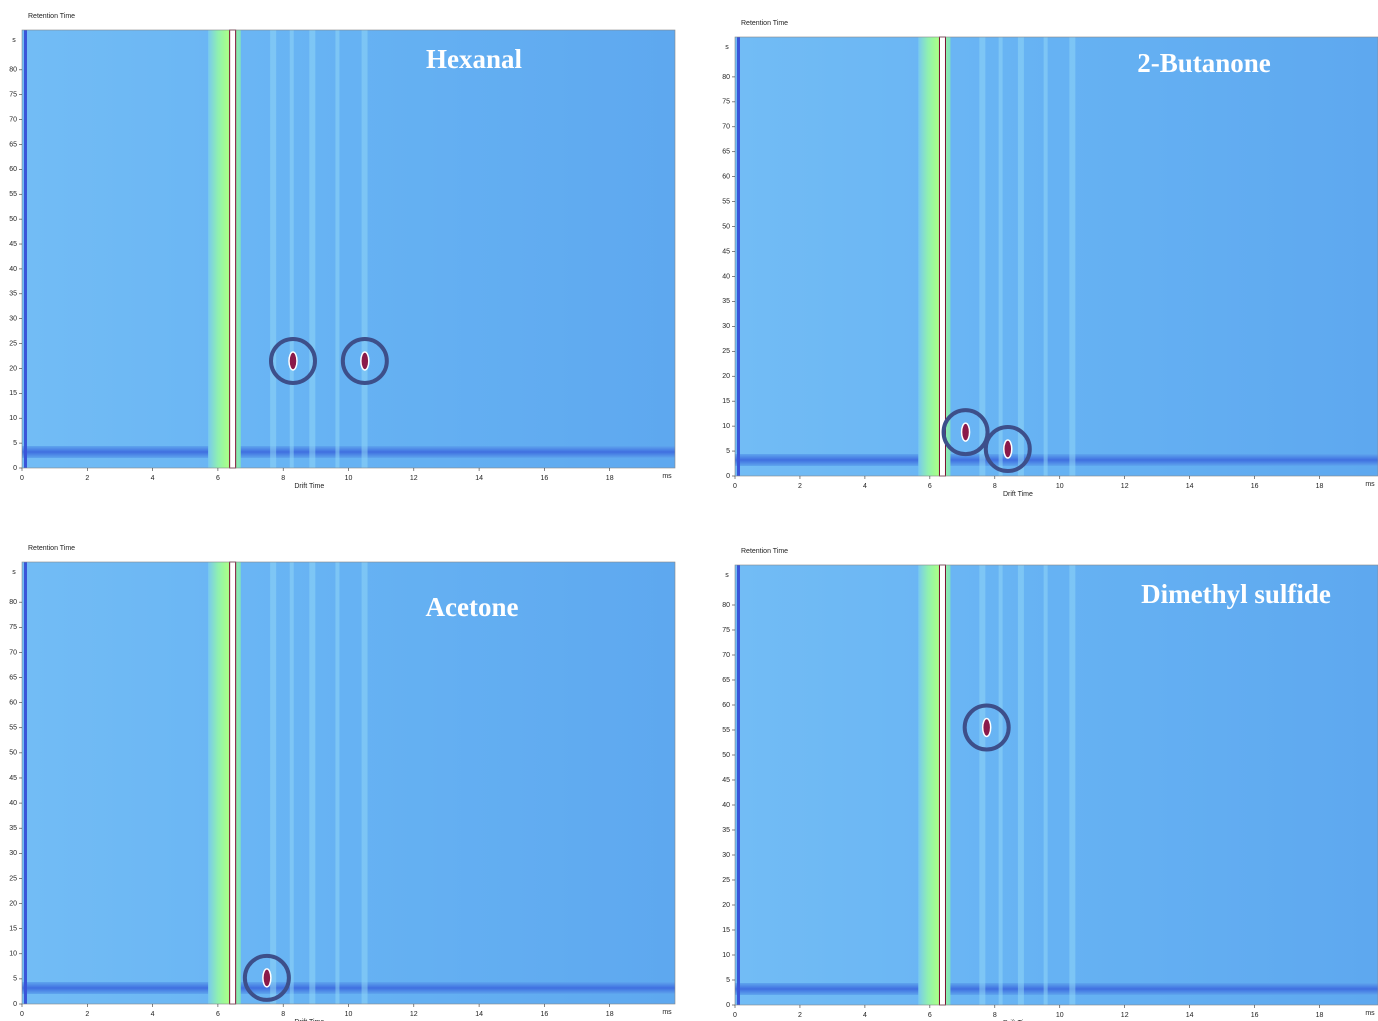 The width and height of the screenshot is (1378, 1021). I want to click on y-tick-label: 25, so click(726, 351).